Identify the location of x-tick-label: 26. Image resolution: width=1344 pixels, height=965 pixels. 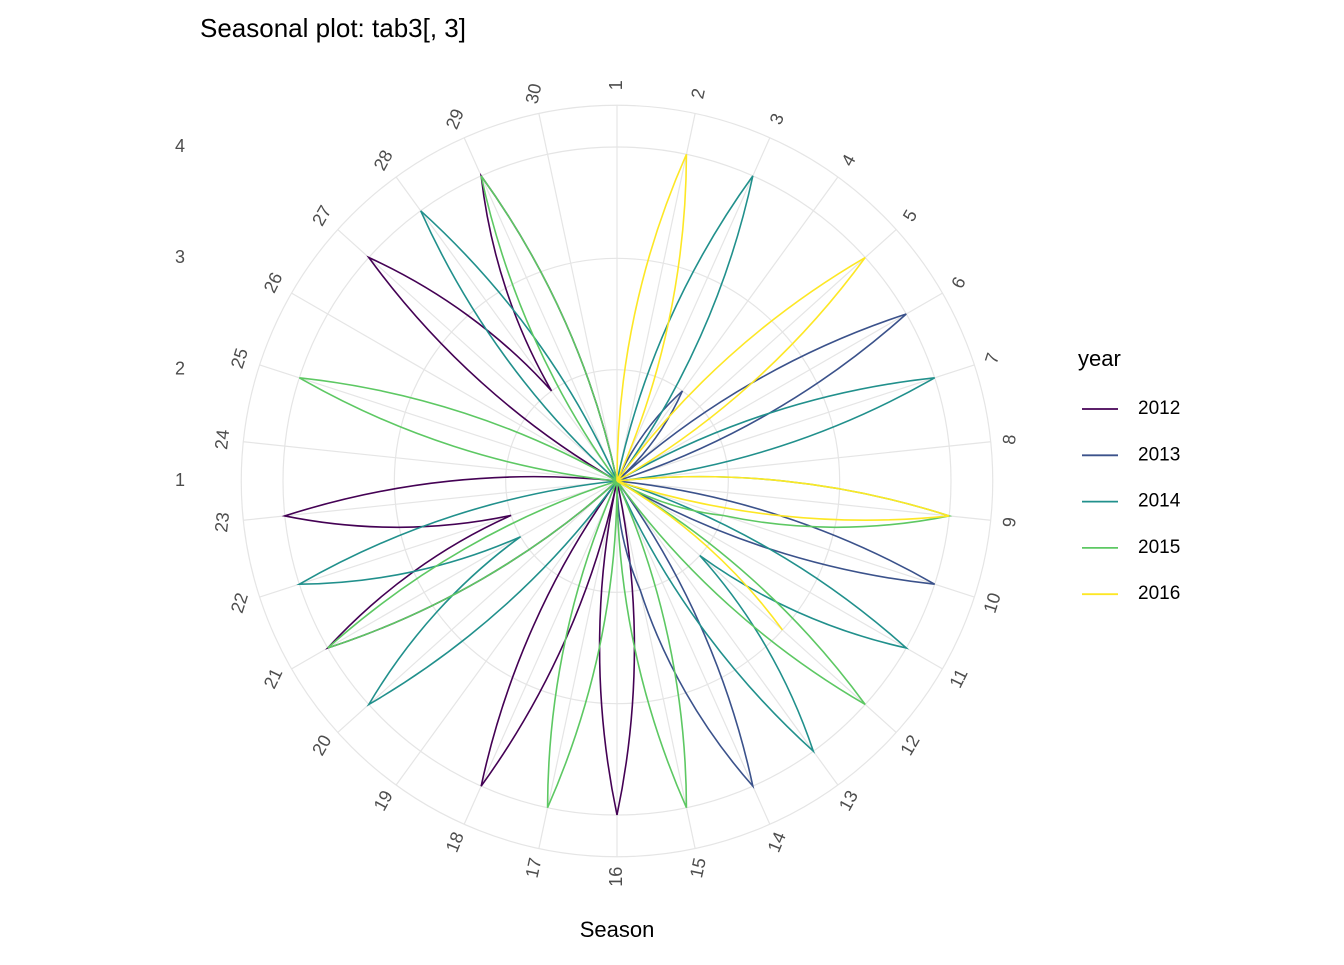
(273, 282).